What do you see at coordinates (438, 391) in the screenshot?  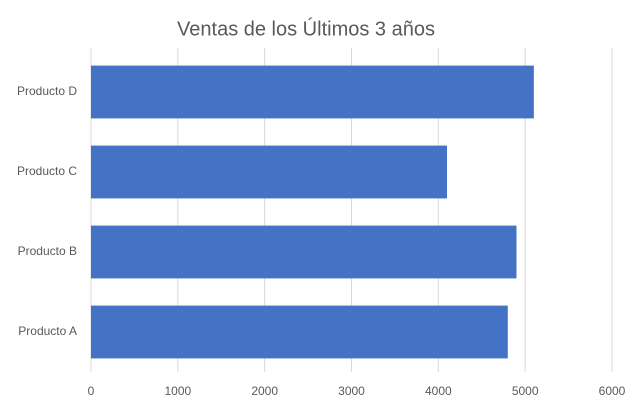 I see `x-tick-label: 4000` at bounding box center [438, 391].